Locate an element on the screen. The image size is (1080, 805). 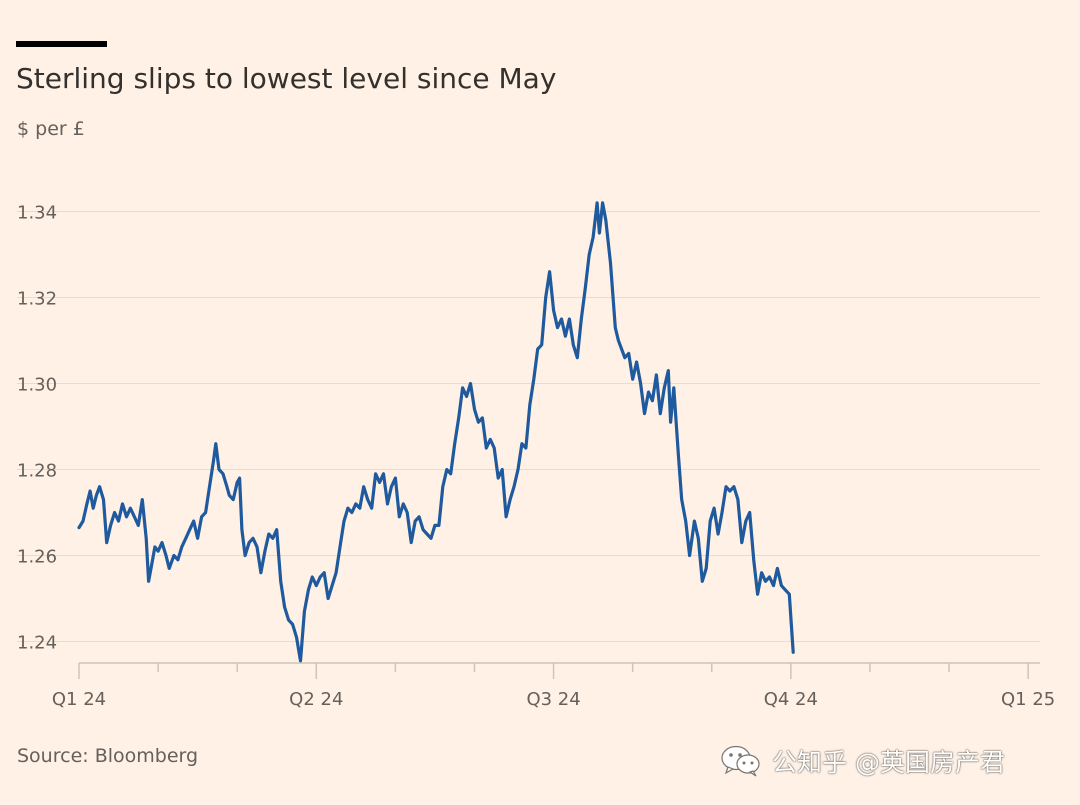
chart-source: Source: Bloomberg is located at coordinates (108, 756).